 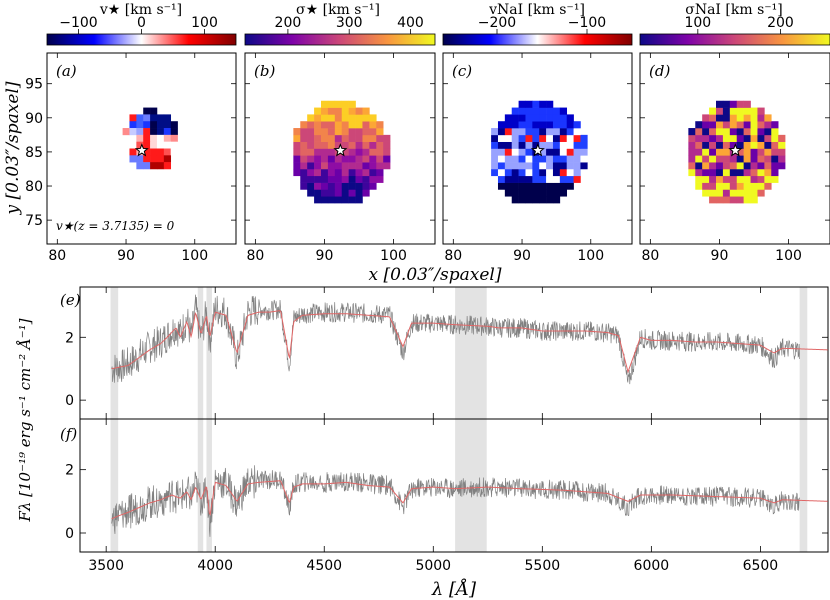 I want to click on spectrum-panel-f-label: (f), so click(x=68, y=434).